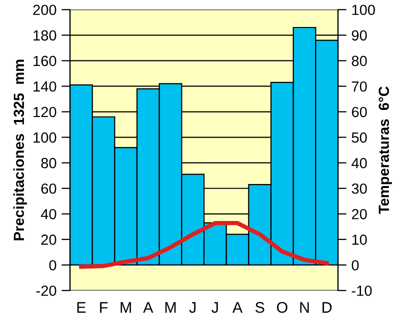  I want to click on x-tick-label: S, so click(259, 307).